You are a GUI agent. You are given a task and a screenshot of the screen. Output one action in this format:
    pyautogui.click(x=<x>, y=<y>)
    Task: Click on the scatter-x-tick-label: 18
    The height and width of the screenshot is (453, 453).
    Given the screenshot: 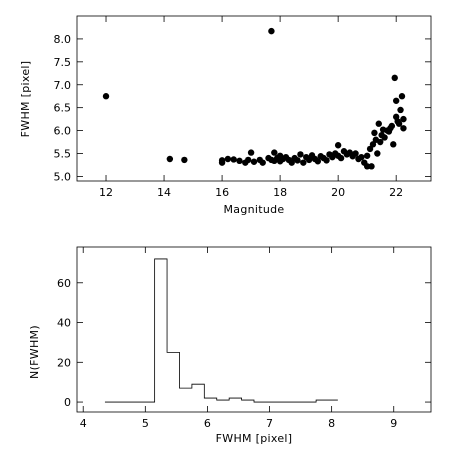 What is the action you would take?
    pyautogui.click(x=280, y=192)
    